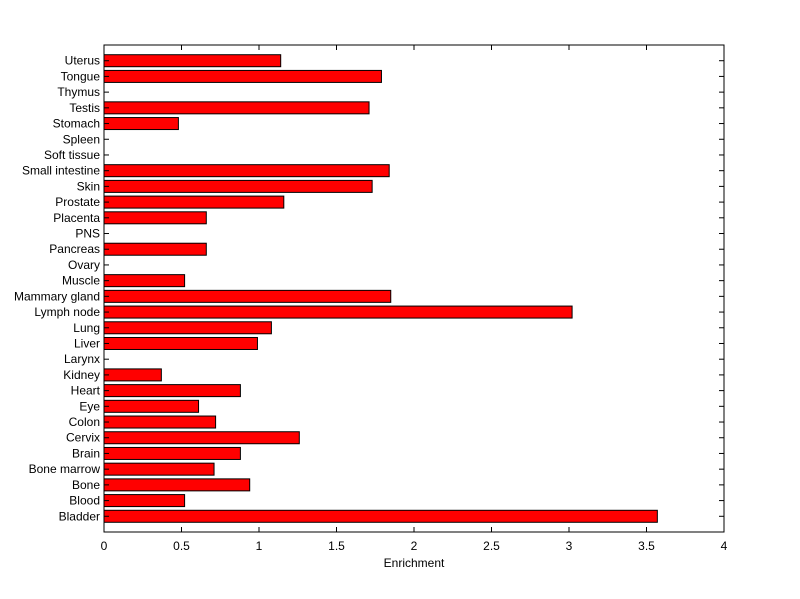  Describe the element at coordinates (86, 328) in the screenshot. I see `y-tick-label: Lung` at that location.